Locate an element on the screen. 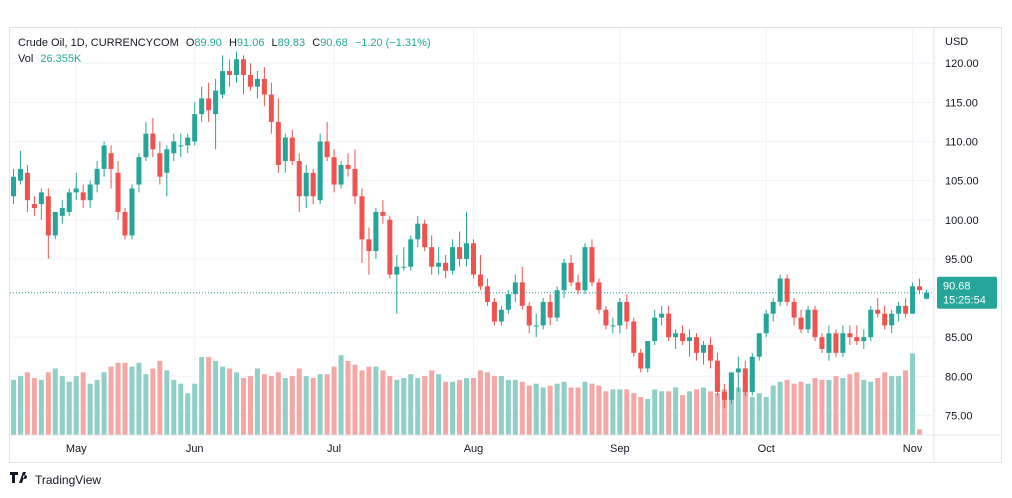 Image resolution: width=1012 pixels, height=498 pixels. last-price-label: 90.68 15:25:54 is located at coordinates (967, 292).